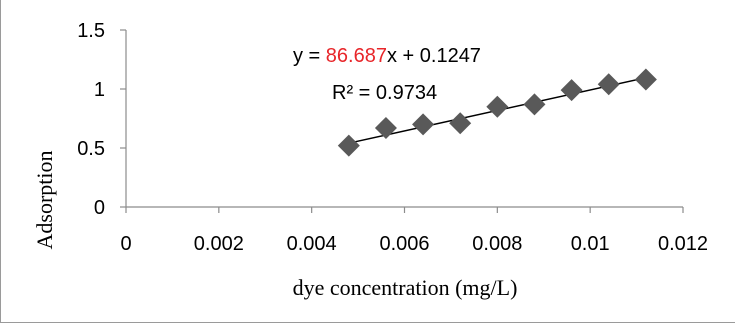  Describe the element at coordinates (497, 244) in the screenshot. I see `x-tick-label: 0.008` at that location.